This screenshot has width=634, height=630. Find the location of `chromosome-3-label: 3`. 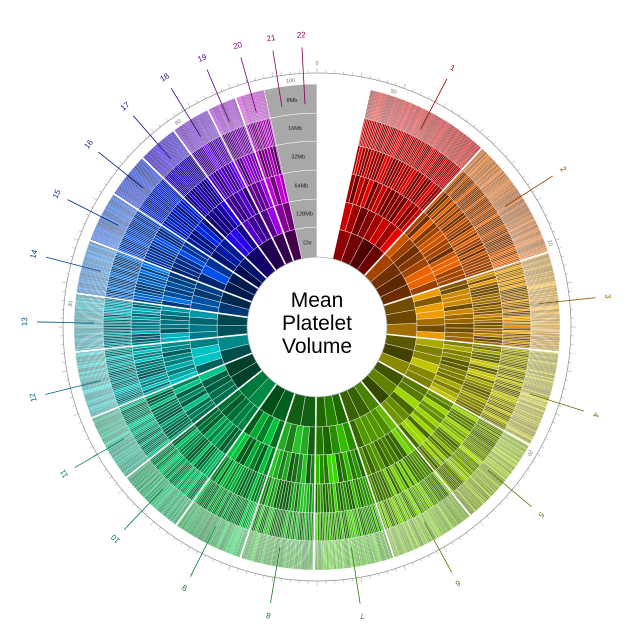

chromosome-3-label: 3 is located at coordinates (607, 297).